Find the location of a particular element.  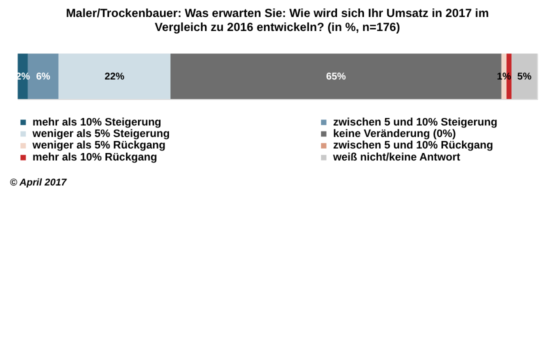

text: Maler/Trockenbauer: Was erwarten Sie: Wie wird sich Ihr Umsatz in 2017 im is located at coordinates (277, 13).